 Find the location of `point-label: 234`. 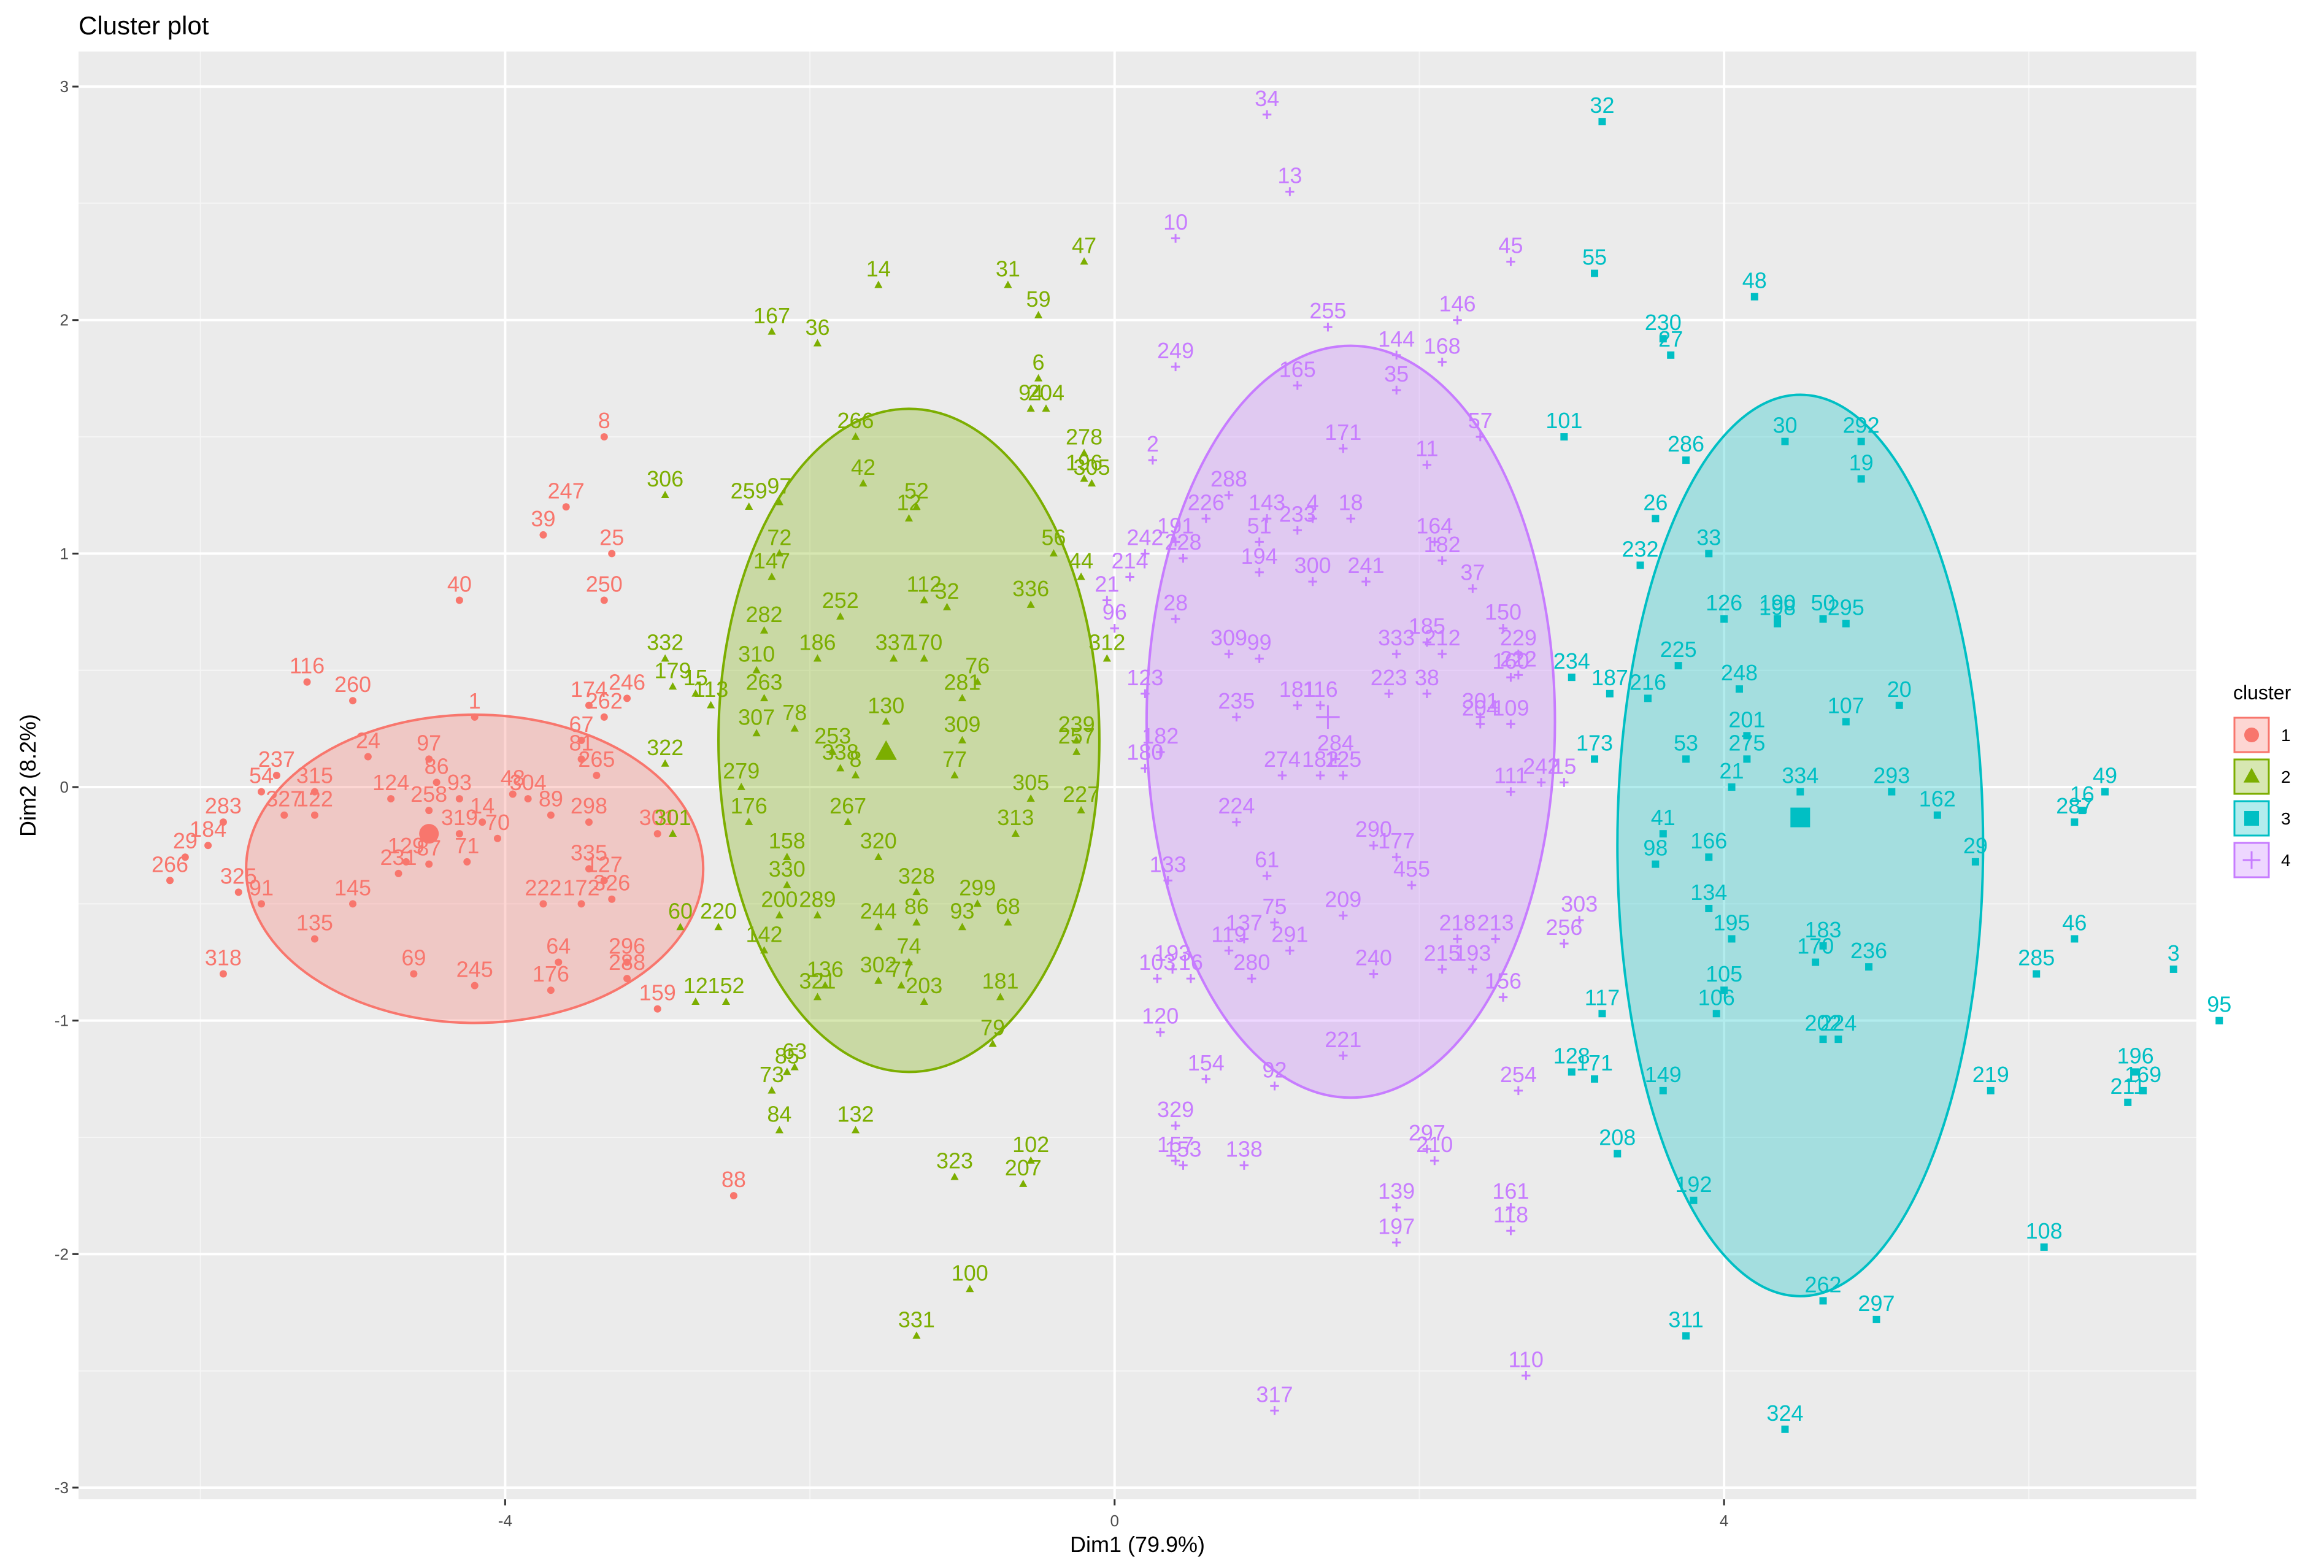

point-label: 234 is located at coordinates (1571, 661).